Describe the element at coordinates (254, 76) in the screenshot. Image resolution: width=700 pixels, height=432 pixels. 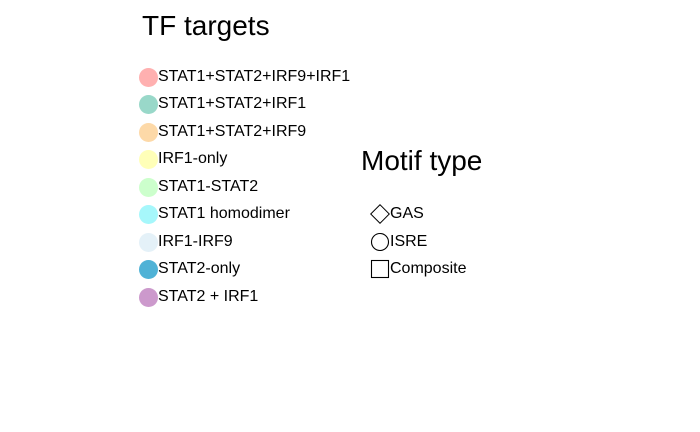
I see `tf-legend-label: STAT1+STAT2+IRF9+IRF1` at that location.